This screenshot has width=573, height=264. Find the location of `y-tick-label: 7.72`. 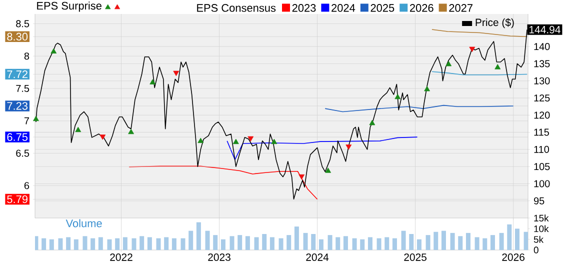

y-tick-label: 7.72 is located at coordinates (17, 74).